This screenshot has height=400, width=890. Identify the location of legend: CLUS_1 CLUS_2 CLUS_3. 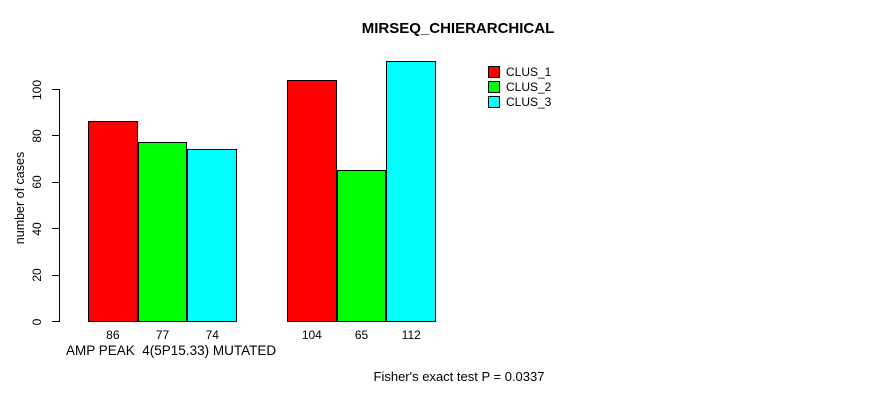
(519, 86).